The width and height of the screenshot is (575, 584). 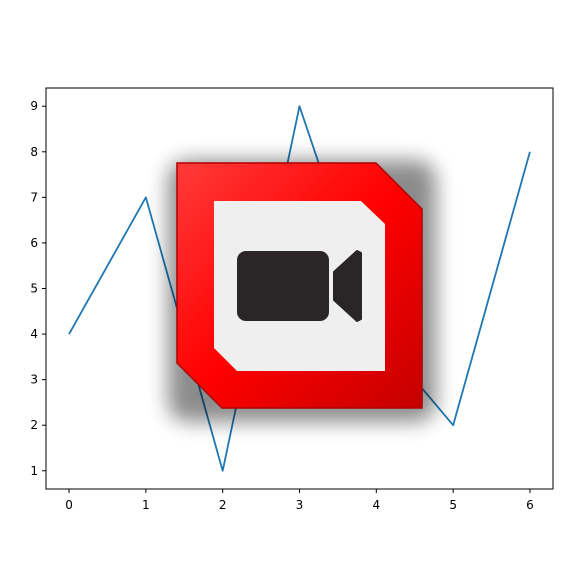 I want to click on x-tick-label: 4, so click(x=376, y=505).